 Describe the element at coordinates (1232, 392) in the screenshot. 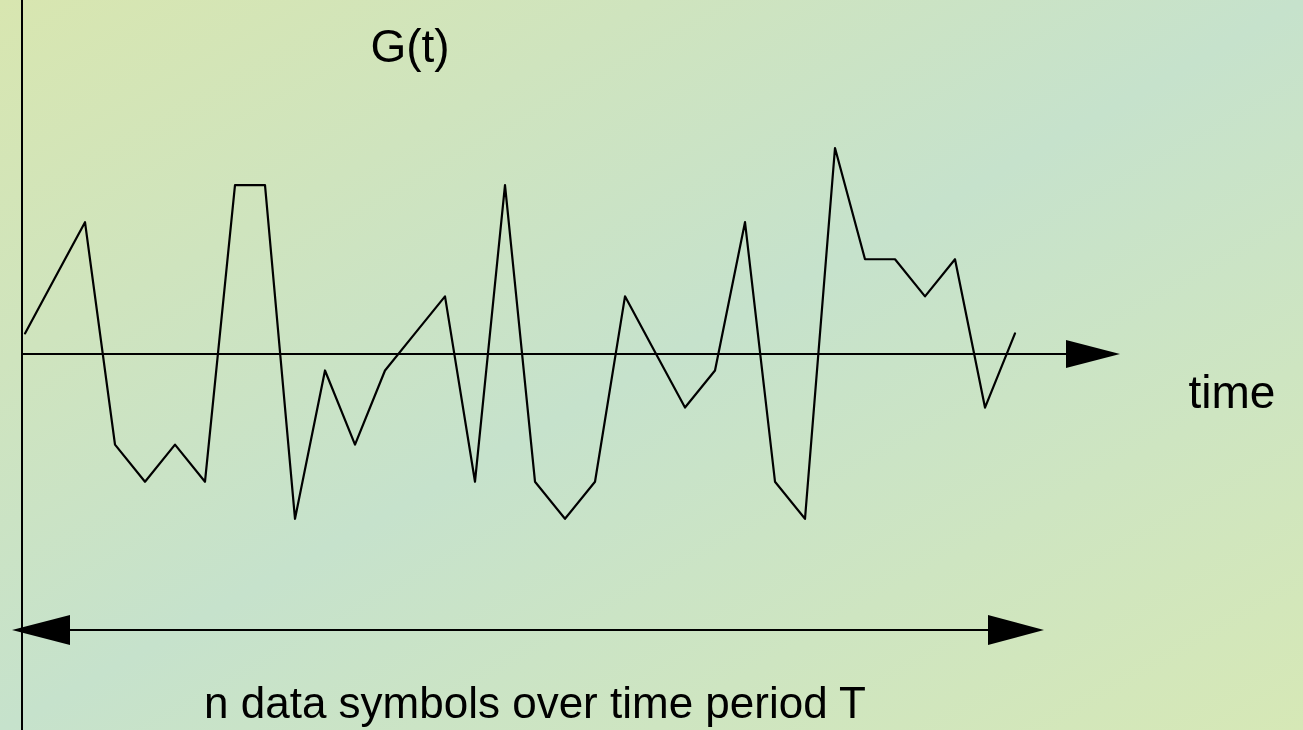

I see `x-axis-title: time` at that location.